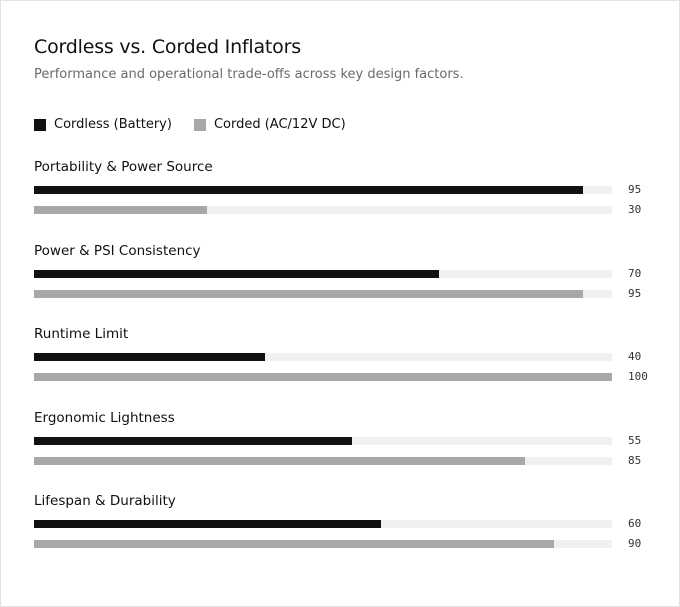 The width and height of the screenshot is (680, 607). I want to click on legend-item-corded: Corded (AC/12V DC), so click(269, 124).